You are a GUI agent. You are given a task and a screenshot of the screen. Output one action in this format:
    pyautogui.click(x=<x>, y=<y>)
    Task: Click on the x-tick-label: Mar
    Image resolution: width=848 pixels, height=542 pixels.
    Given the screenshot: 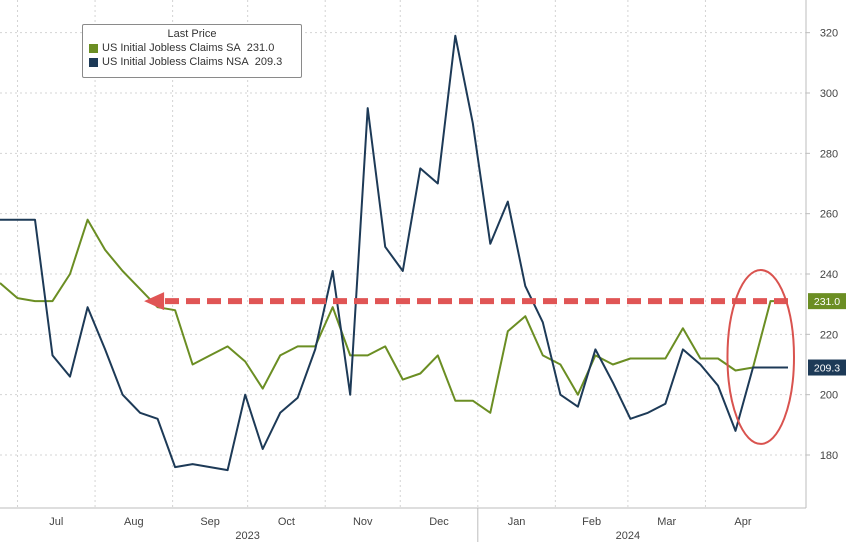 What is the action you would take?
    pyautogui.click(x=666, y=522)
    